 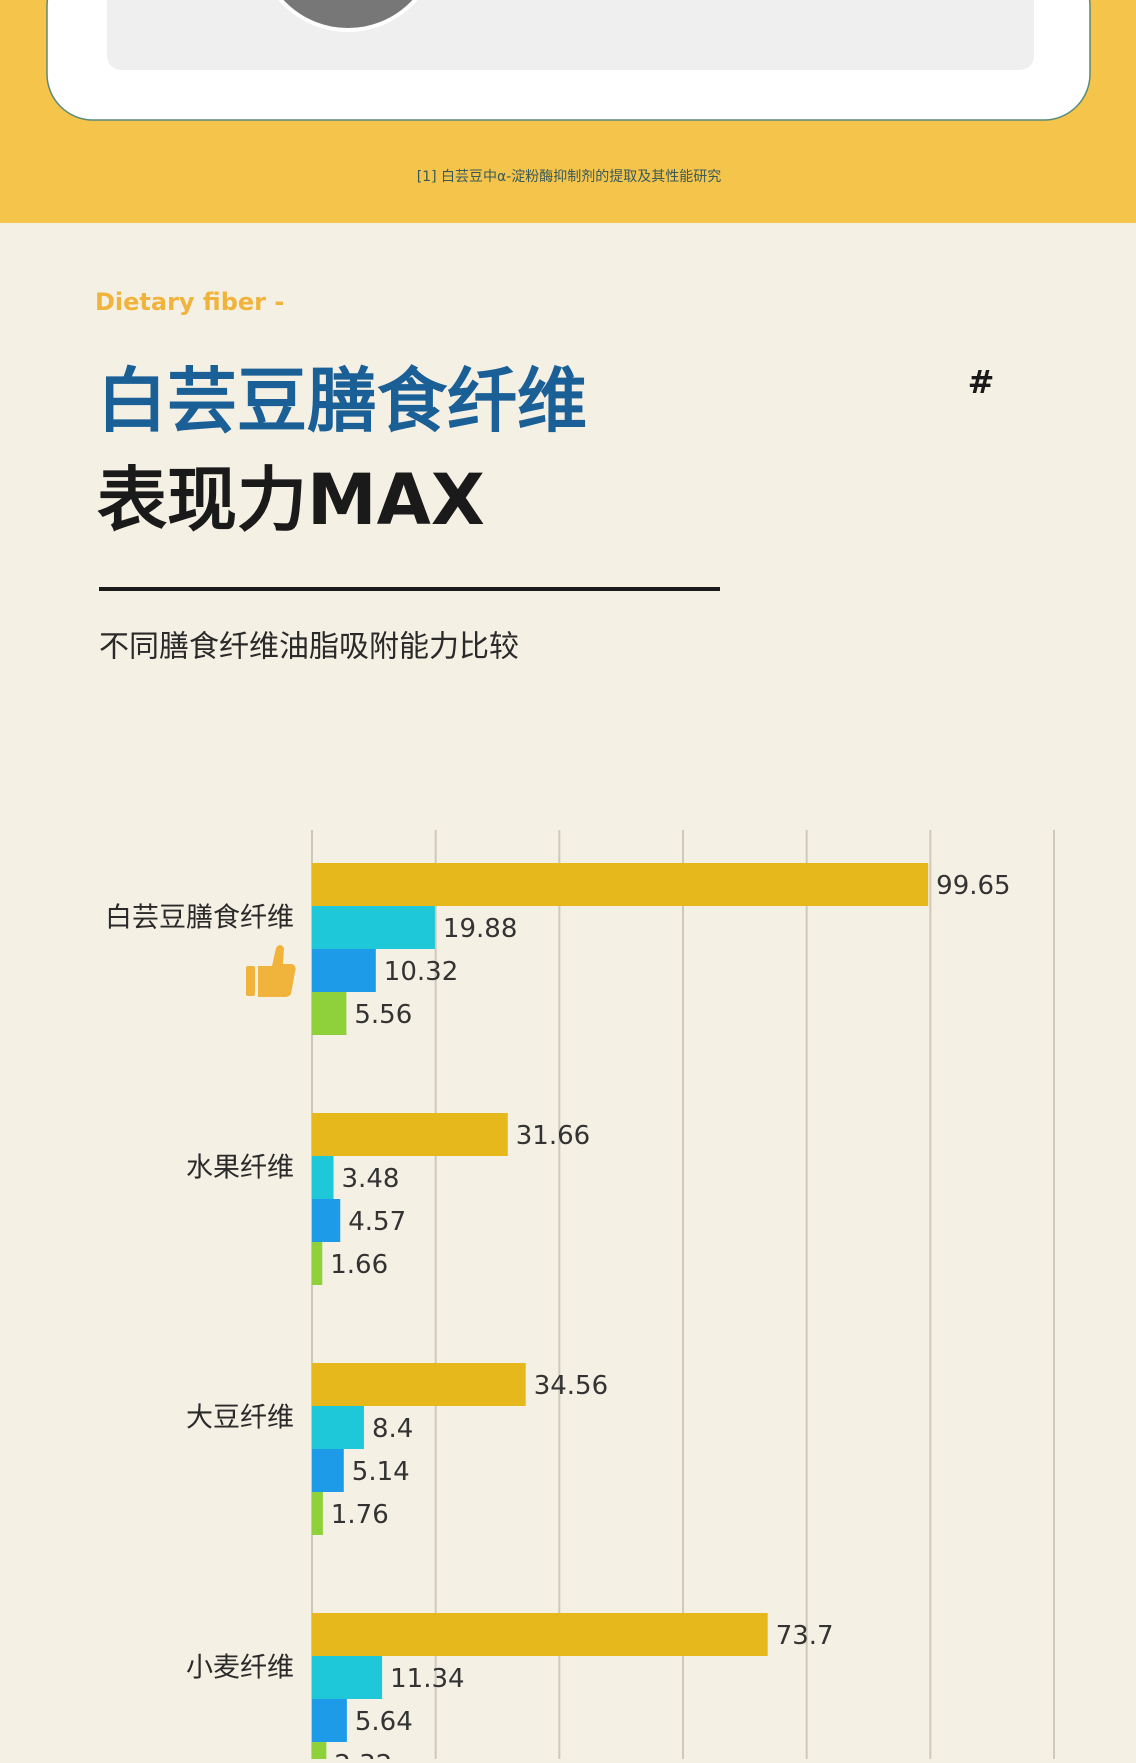 I want to click on value-label: 19.88, so click(x=480, y=929).